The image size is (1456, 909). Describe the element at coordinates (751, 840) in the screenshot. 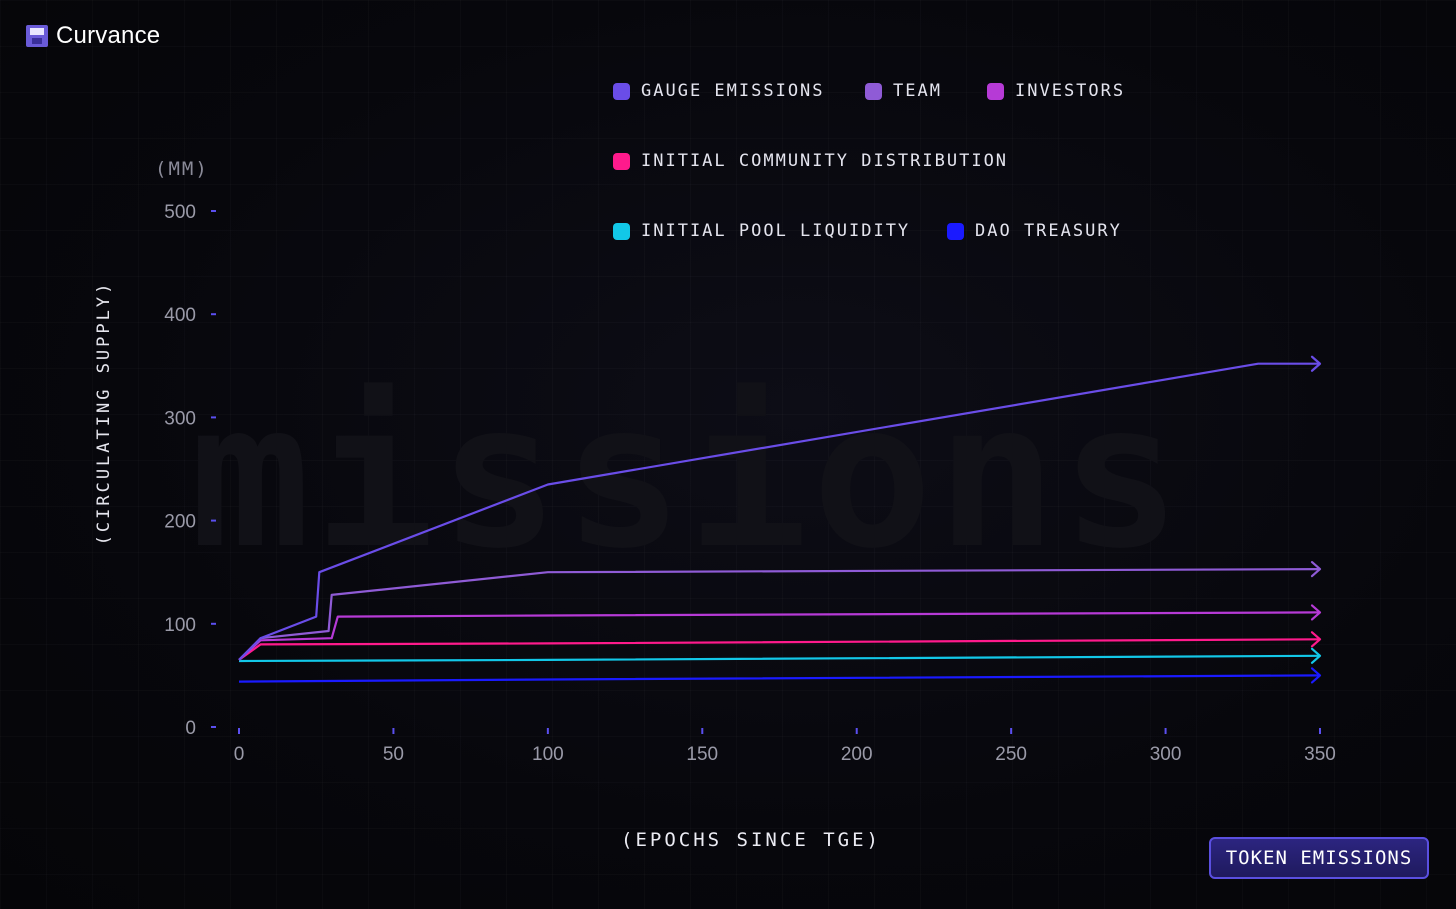

I see `x-axis-label: (EPOCHS SINCE TGE)` at that location.